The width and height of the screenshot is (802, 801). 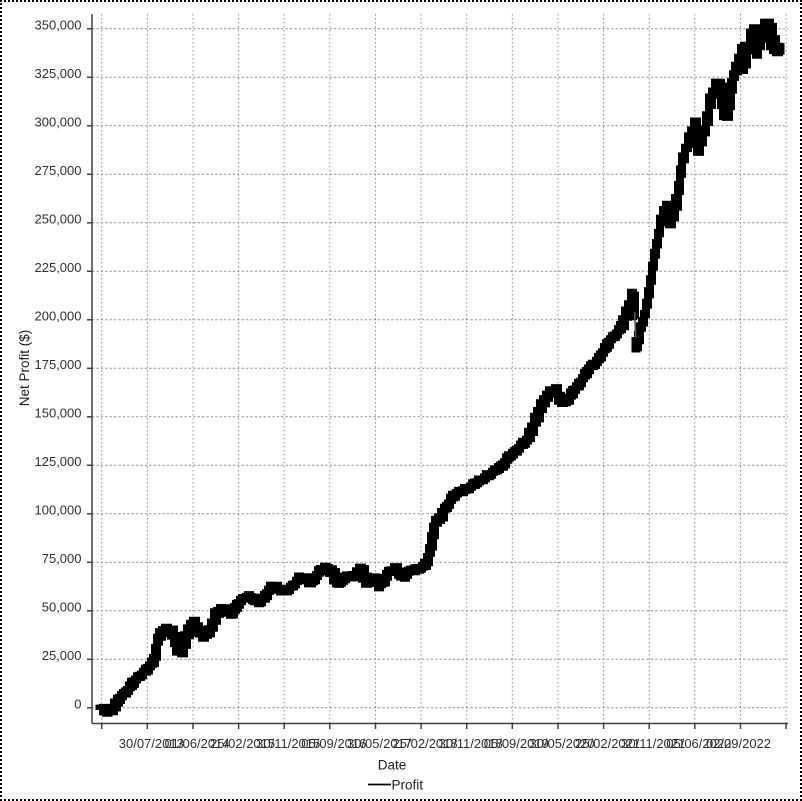 What do you see at coordinates (653, 743) in the screenshot?
I see `svg-text: 30/11/2021` at bounding box center [653, 743].